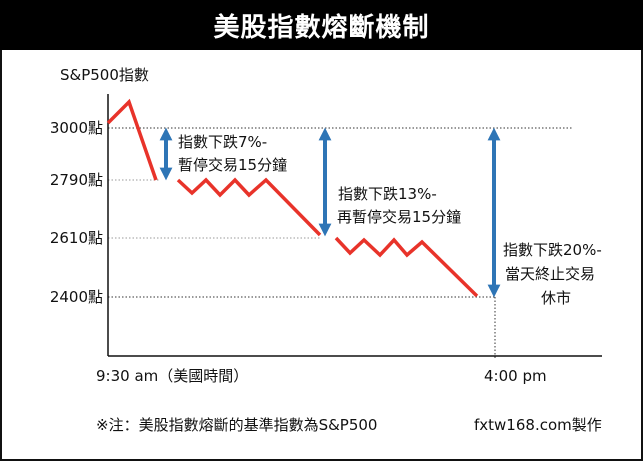 This screenshot has height=461, width=643. I want to click on annotation-7-line1: 指數下跌7%-, so click(222, 142).